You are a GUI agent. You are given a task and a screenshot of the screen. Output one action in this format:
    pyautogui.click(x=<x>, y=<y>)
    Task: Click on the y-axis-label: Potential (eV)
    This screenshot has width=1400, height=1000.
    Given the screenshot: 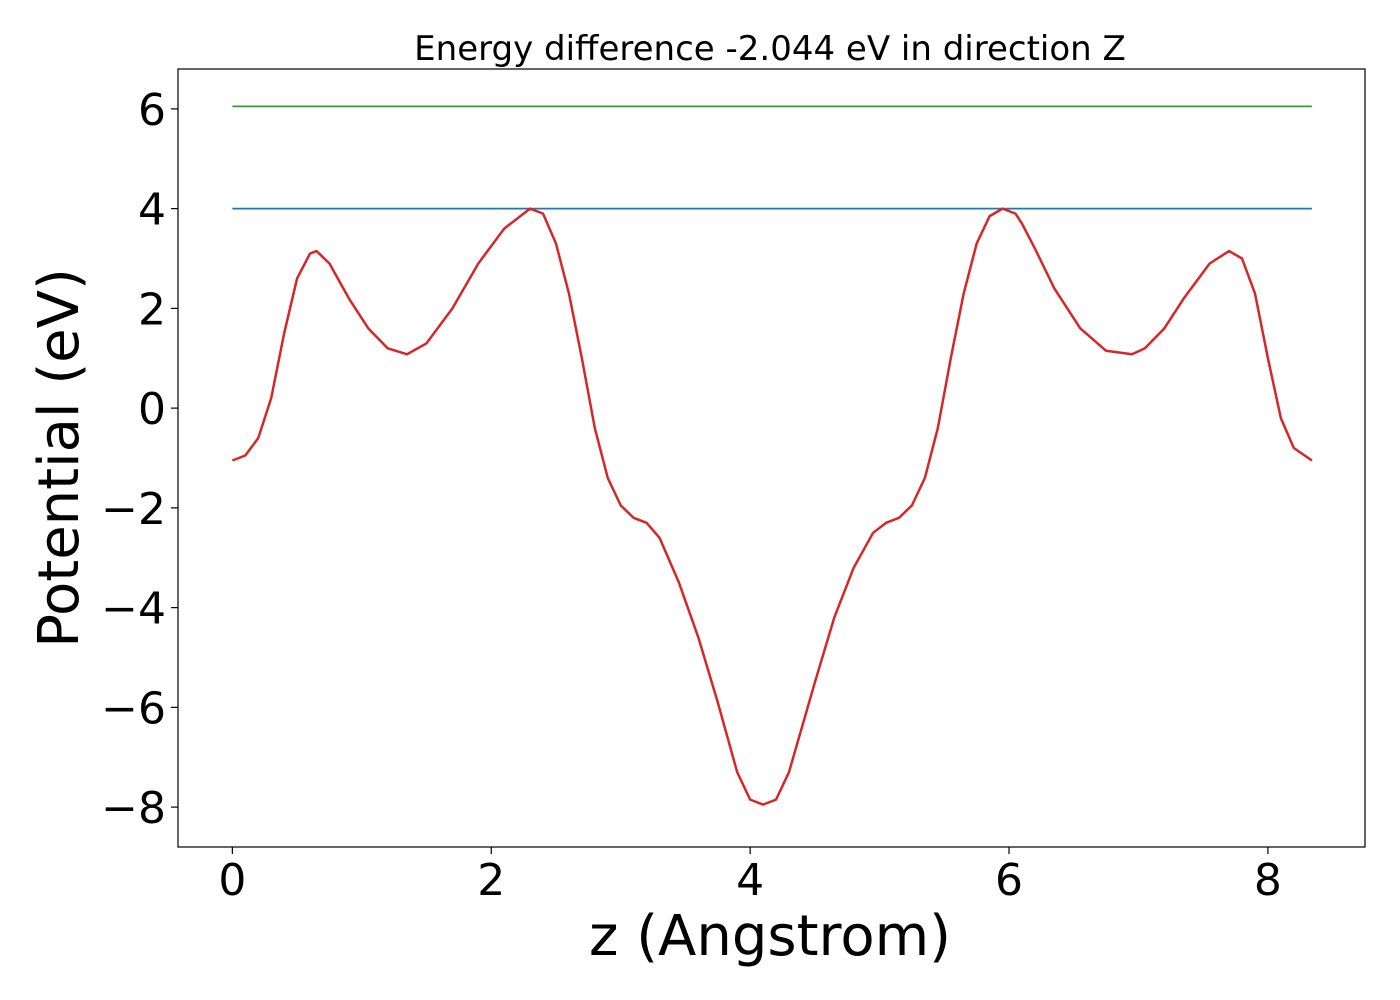 What is the action you would take?
    pyautogui.click(x=59, y=458)
    